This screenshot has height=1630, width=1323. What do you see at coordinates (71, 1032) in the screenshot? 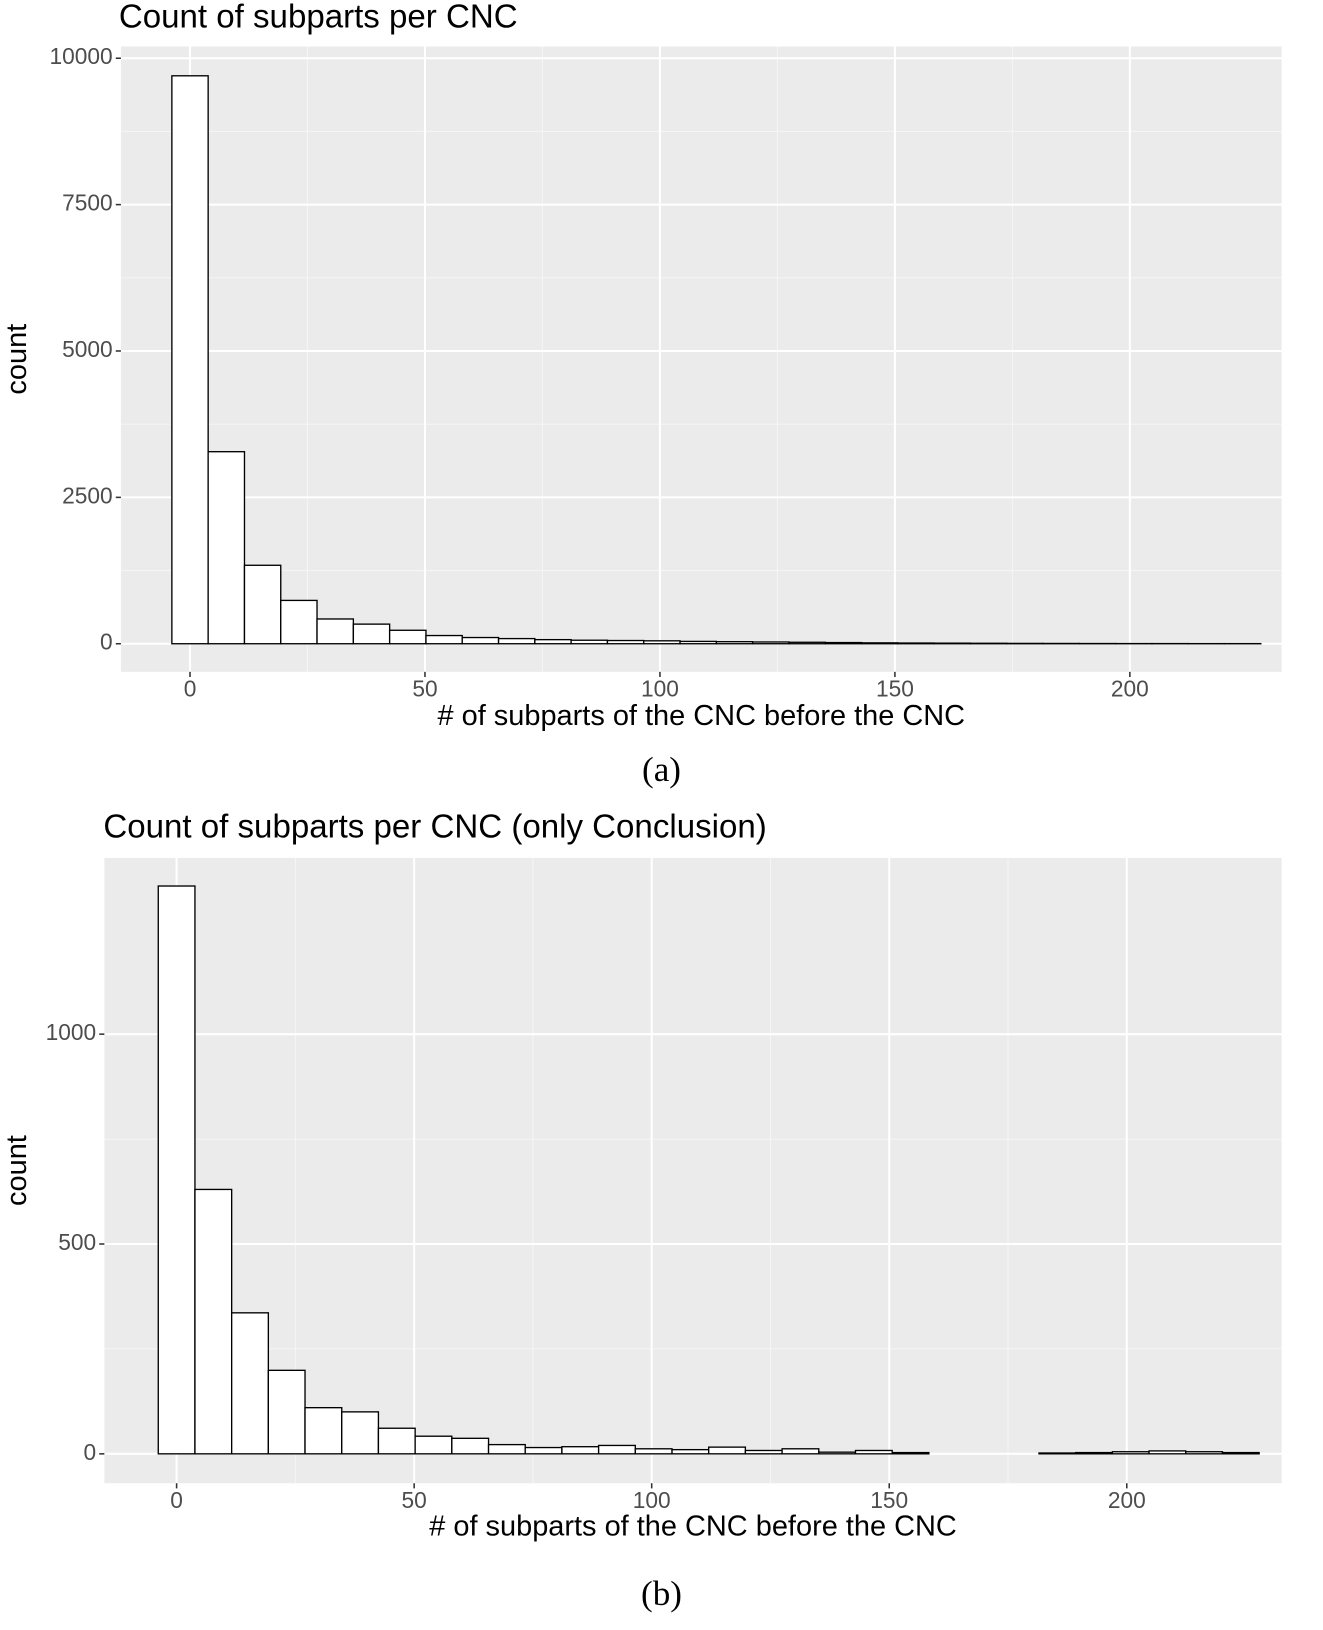
I see `y-tick-label: 1000` at bounding box center [71, 1032].